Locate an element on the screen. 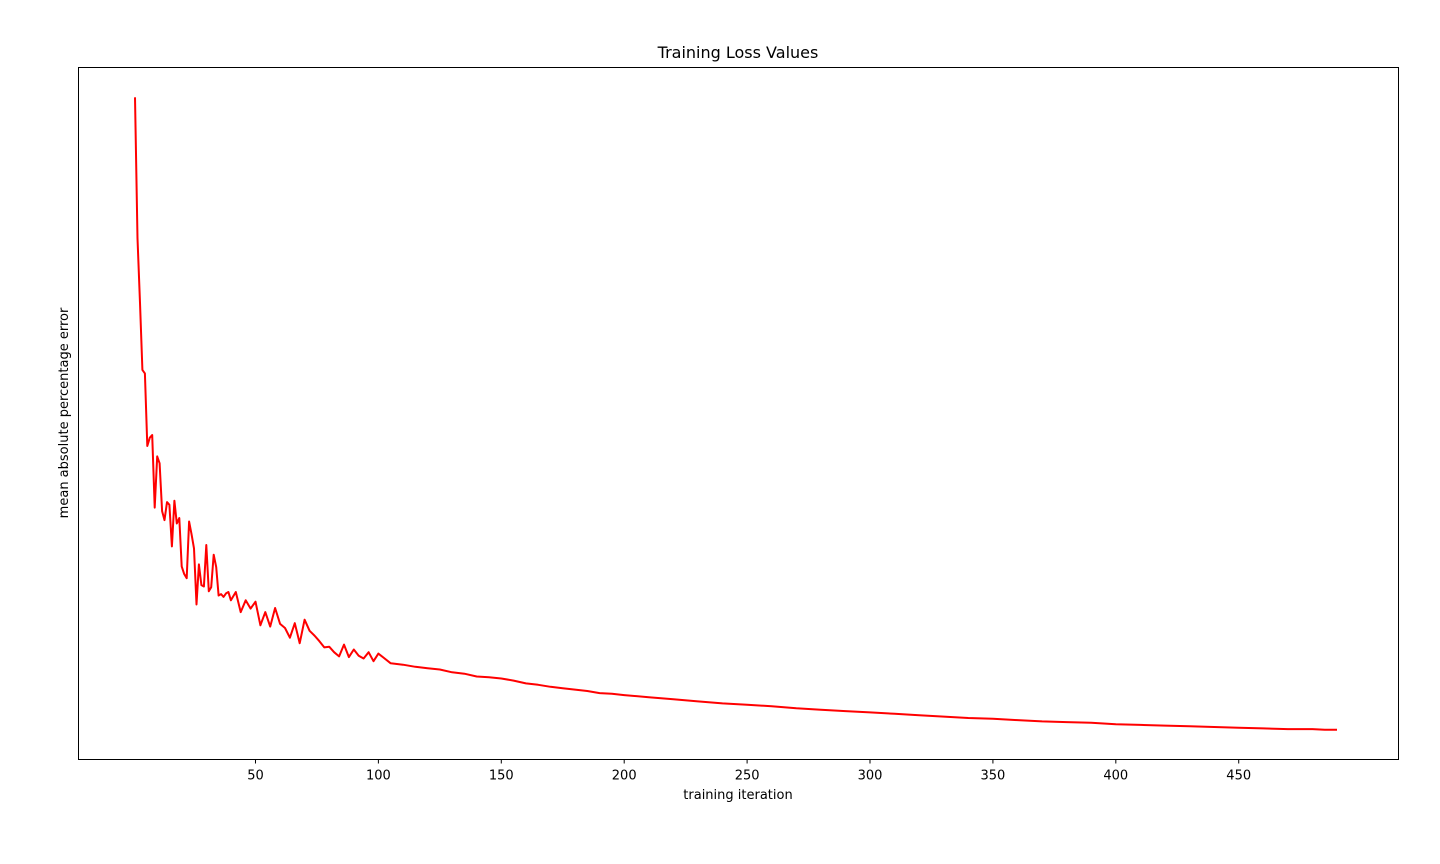 This screenshot has width=1440, height=864. x-tick-label: 50 is located at coordinates (255, 776).